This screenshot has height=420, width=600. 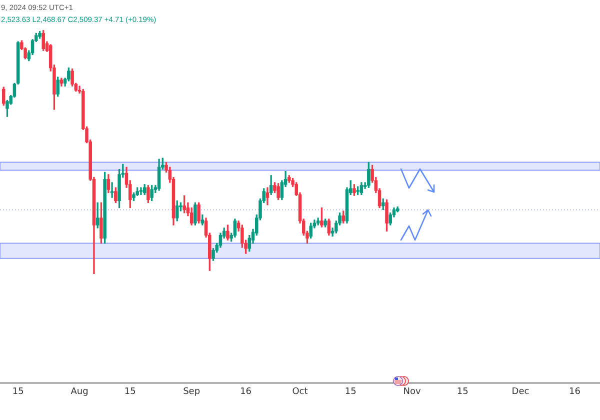 I want to click on x-tick-label: Nov, so click(x=412, y=391).